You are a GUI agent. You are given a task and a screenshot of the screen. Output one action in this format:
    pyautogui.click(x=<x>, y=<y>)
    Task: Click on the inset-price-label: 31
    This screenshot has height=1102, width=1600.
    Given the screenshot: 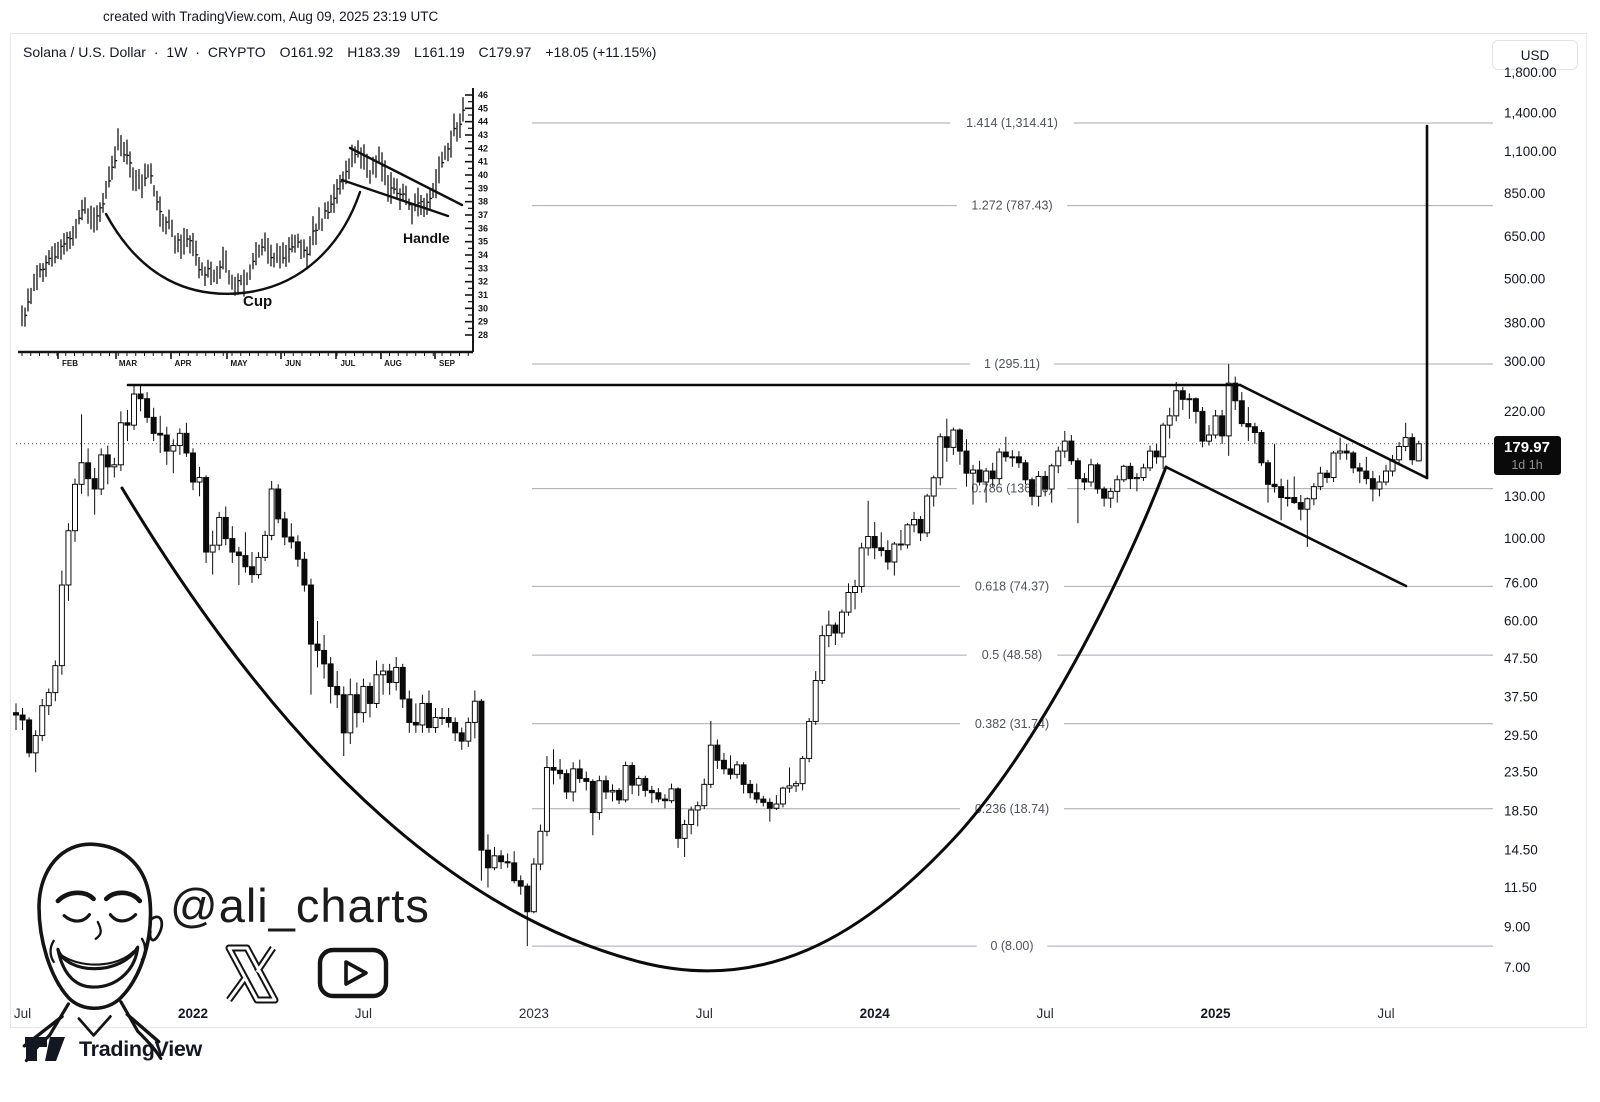 What is the action you would take?
    pyautogui.click(x=483, y=295)
    